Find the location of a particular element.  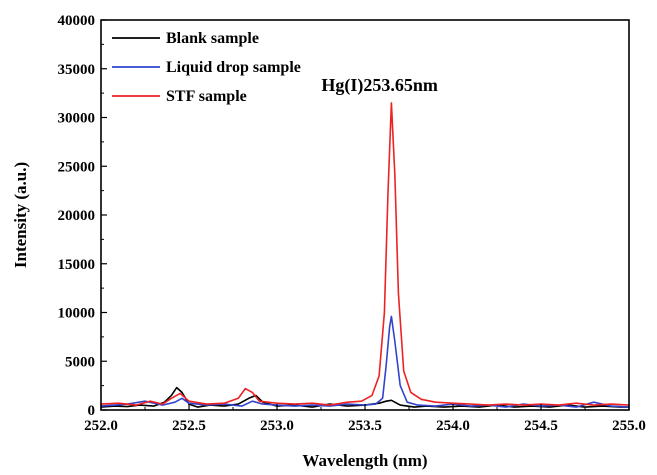

legend-label-3: STF sample is located at coordinates (206, 96).